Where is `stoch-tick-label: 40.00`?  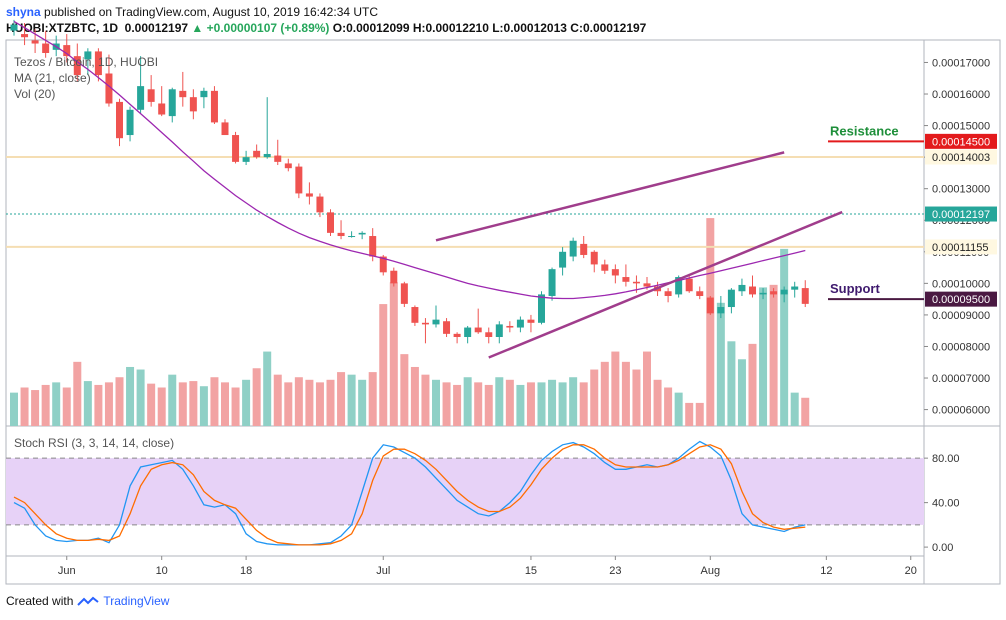 stoch-tick-label: 40.00 is located at coordinates (946, 504).